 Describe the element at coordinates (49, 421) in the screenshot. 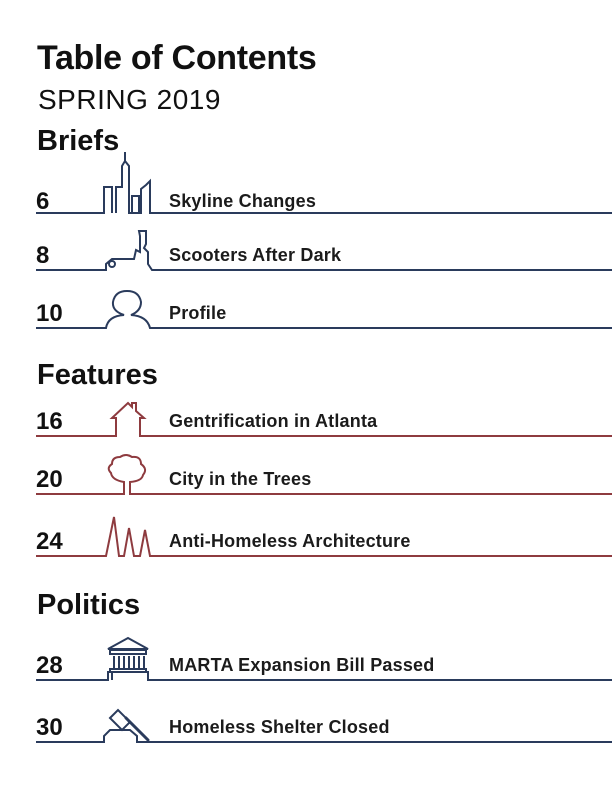

I see `page-number: 16` at that location.